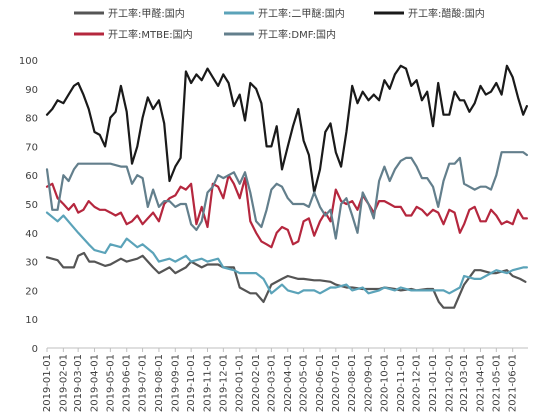 The width and height of the screenshot is (550, 414). What do you see at coordinates (513, 383) in the screenshot?
I see `x-tick-label: 2021-06-01` at bounding box center [513, 383].